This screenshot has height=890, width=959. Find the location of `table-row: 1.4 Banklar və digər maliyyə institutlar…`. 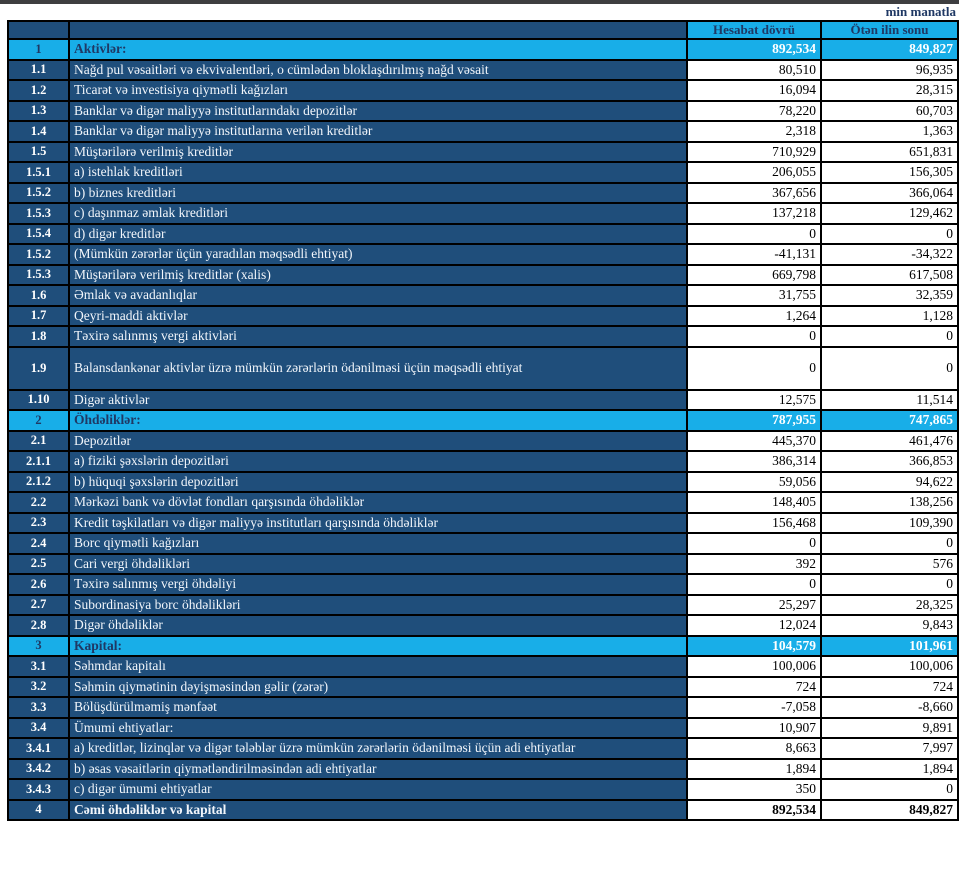

table-row: 1.4 Banklar və digər maliyyə institutlar… is located at coordinates (483, 131).